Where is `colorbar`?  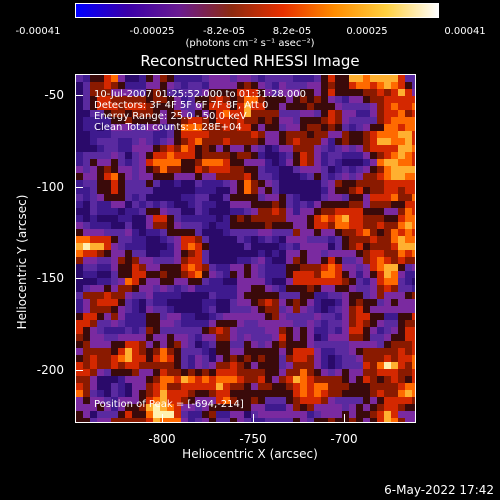 colorbar is located at coordinates (257, 10).